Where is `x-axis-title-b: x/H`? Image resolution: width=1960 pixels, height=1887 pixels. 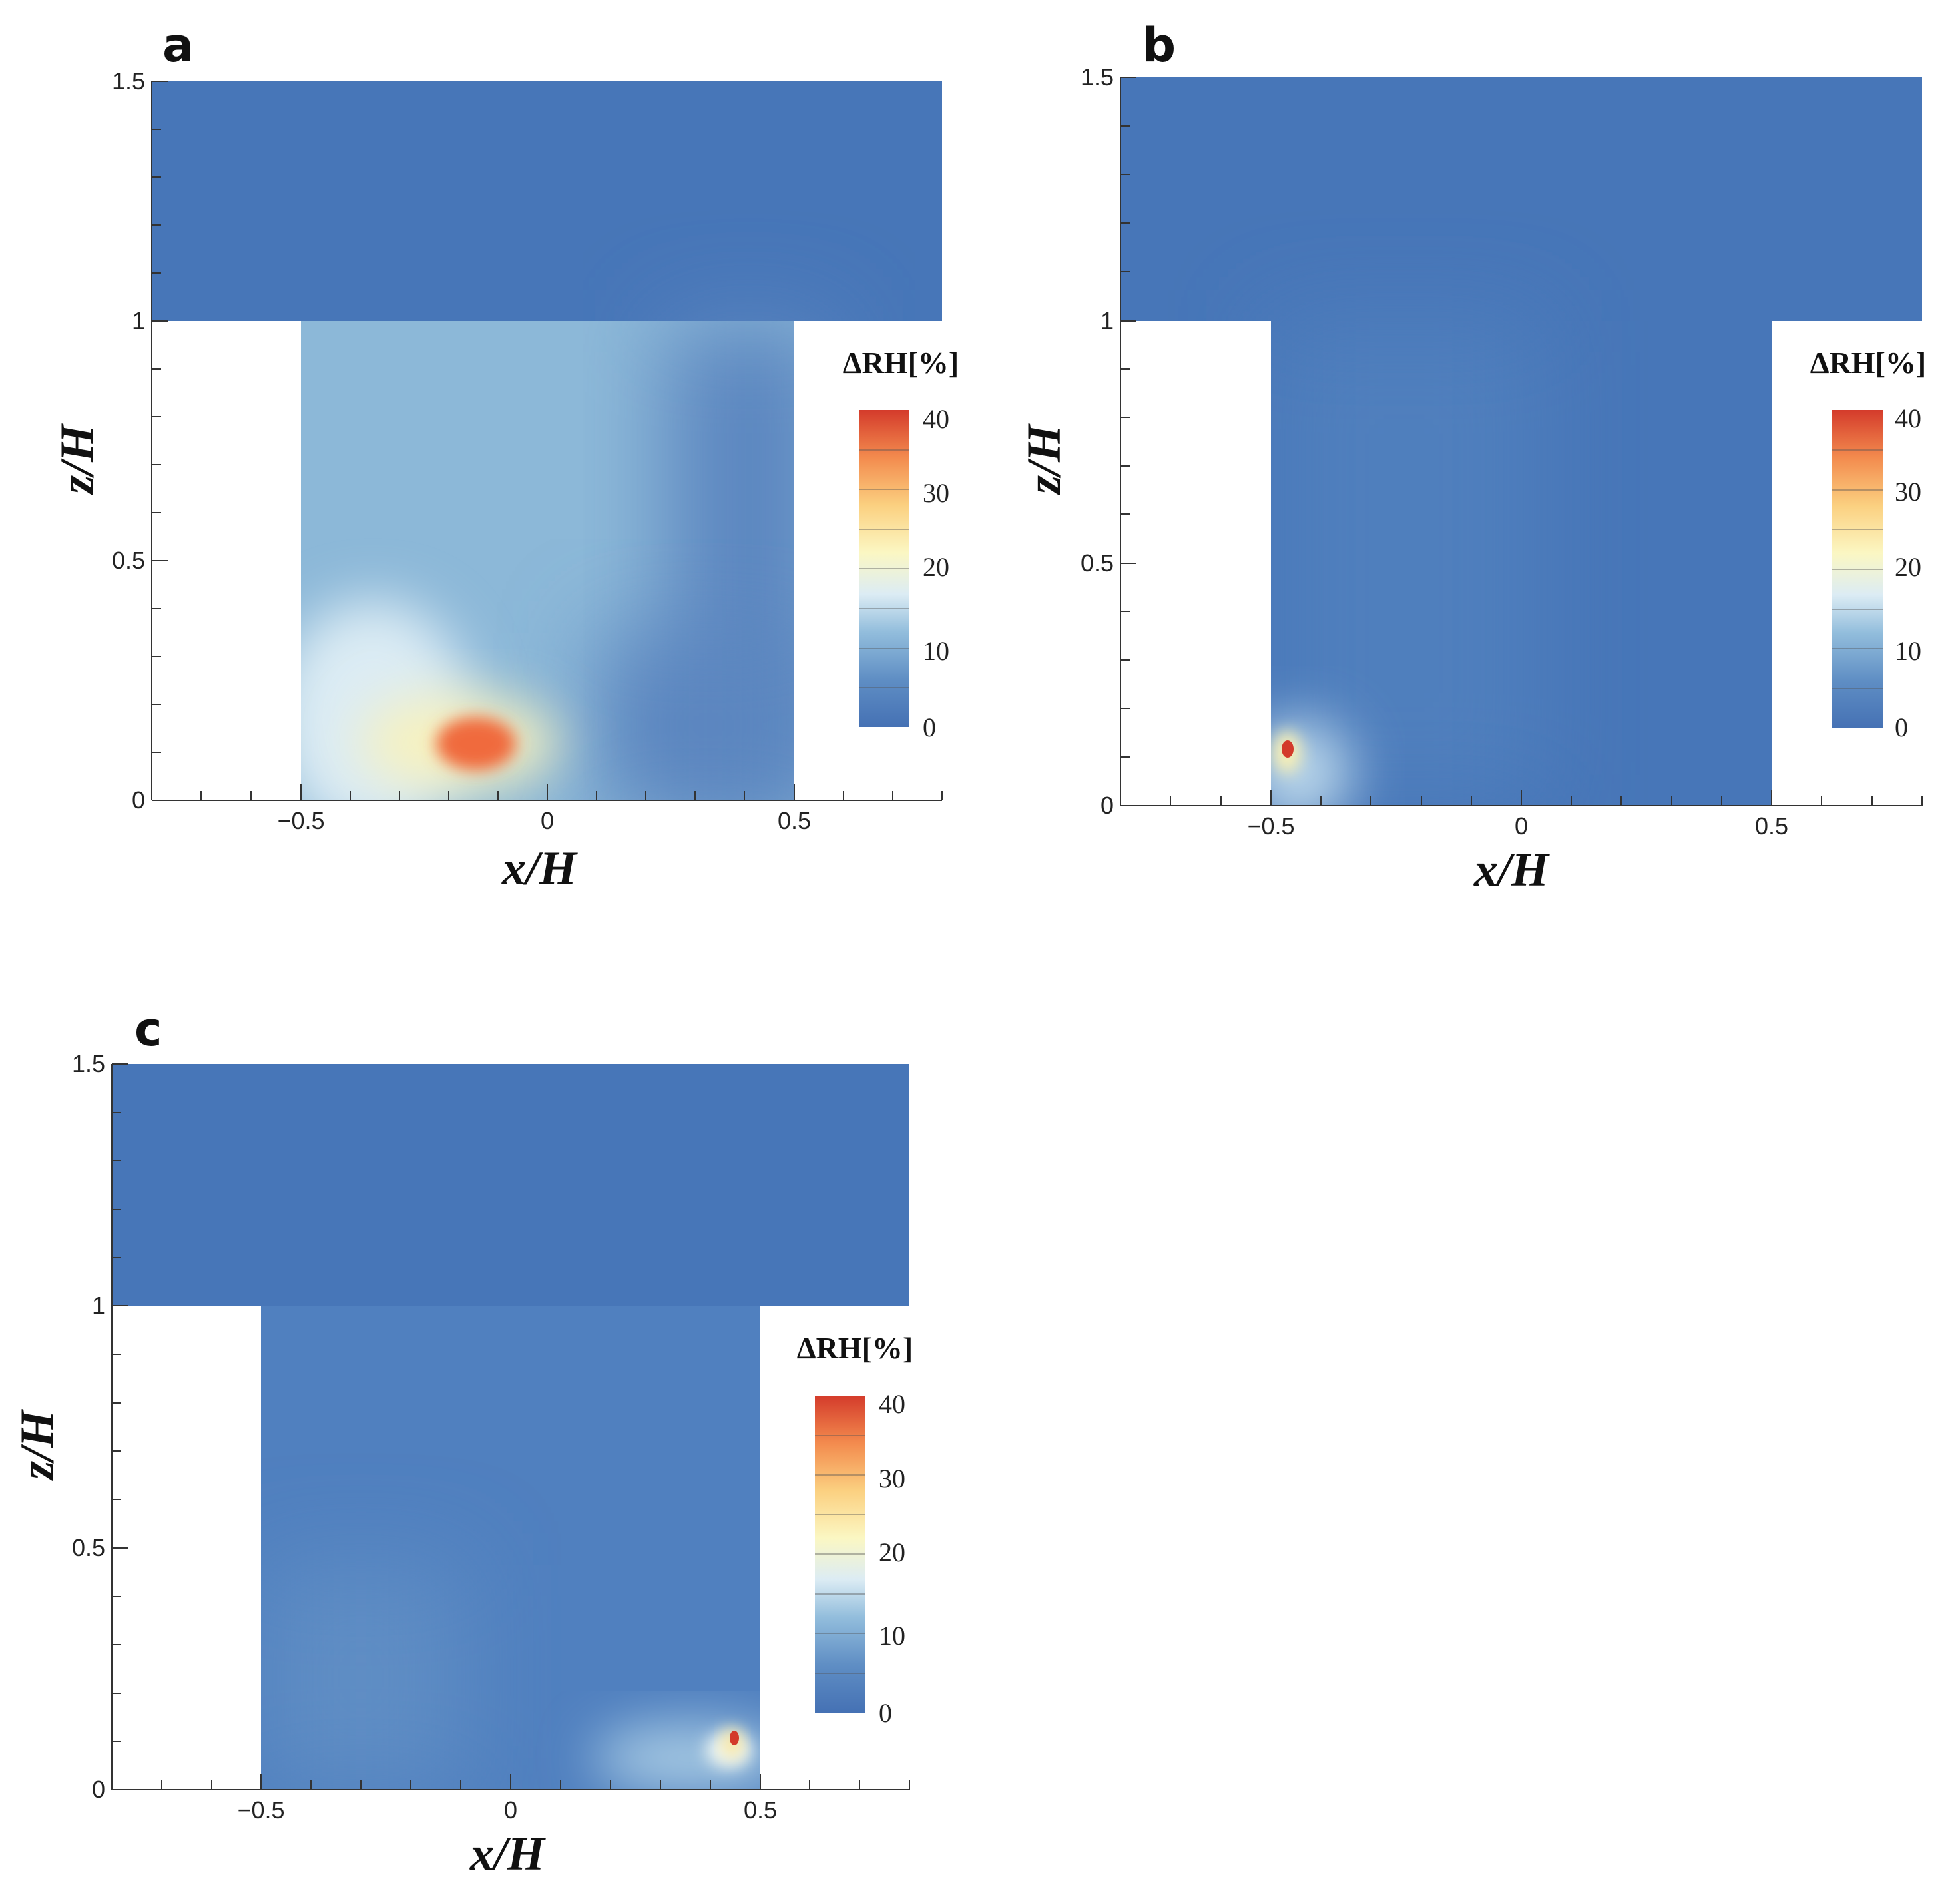
x-axis-title-b: x/H is located at coordinates (1512, 869).